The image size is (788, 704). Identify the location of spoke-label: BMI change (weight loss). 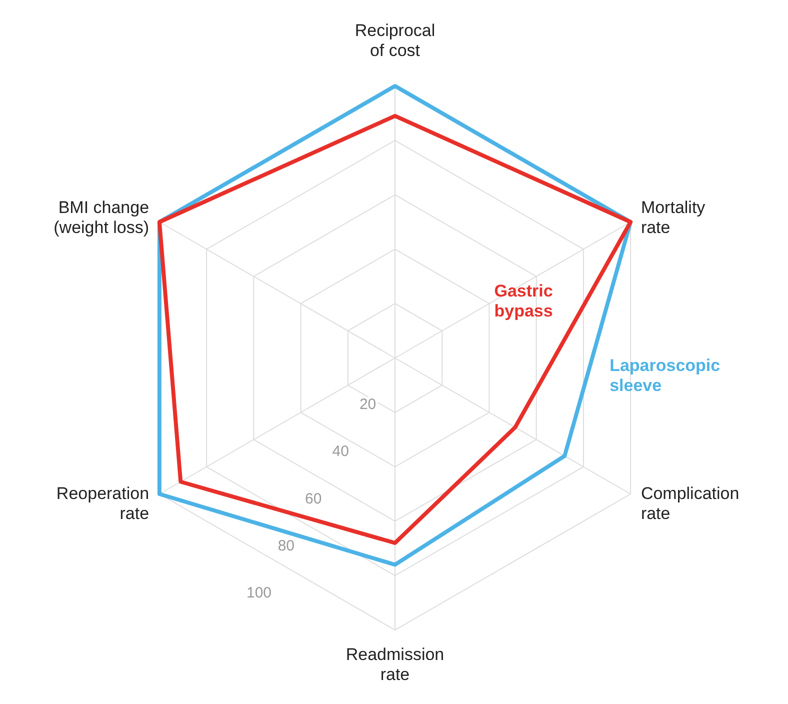
(102, 217).